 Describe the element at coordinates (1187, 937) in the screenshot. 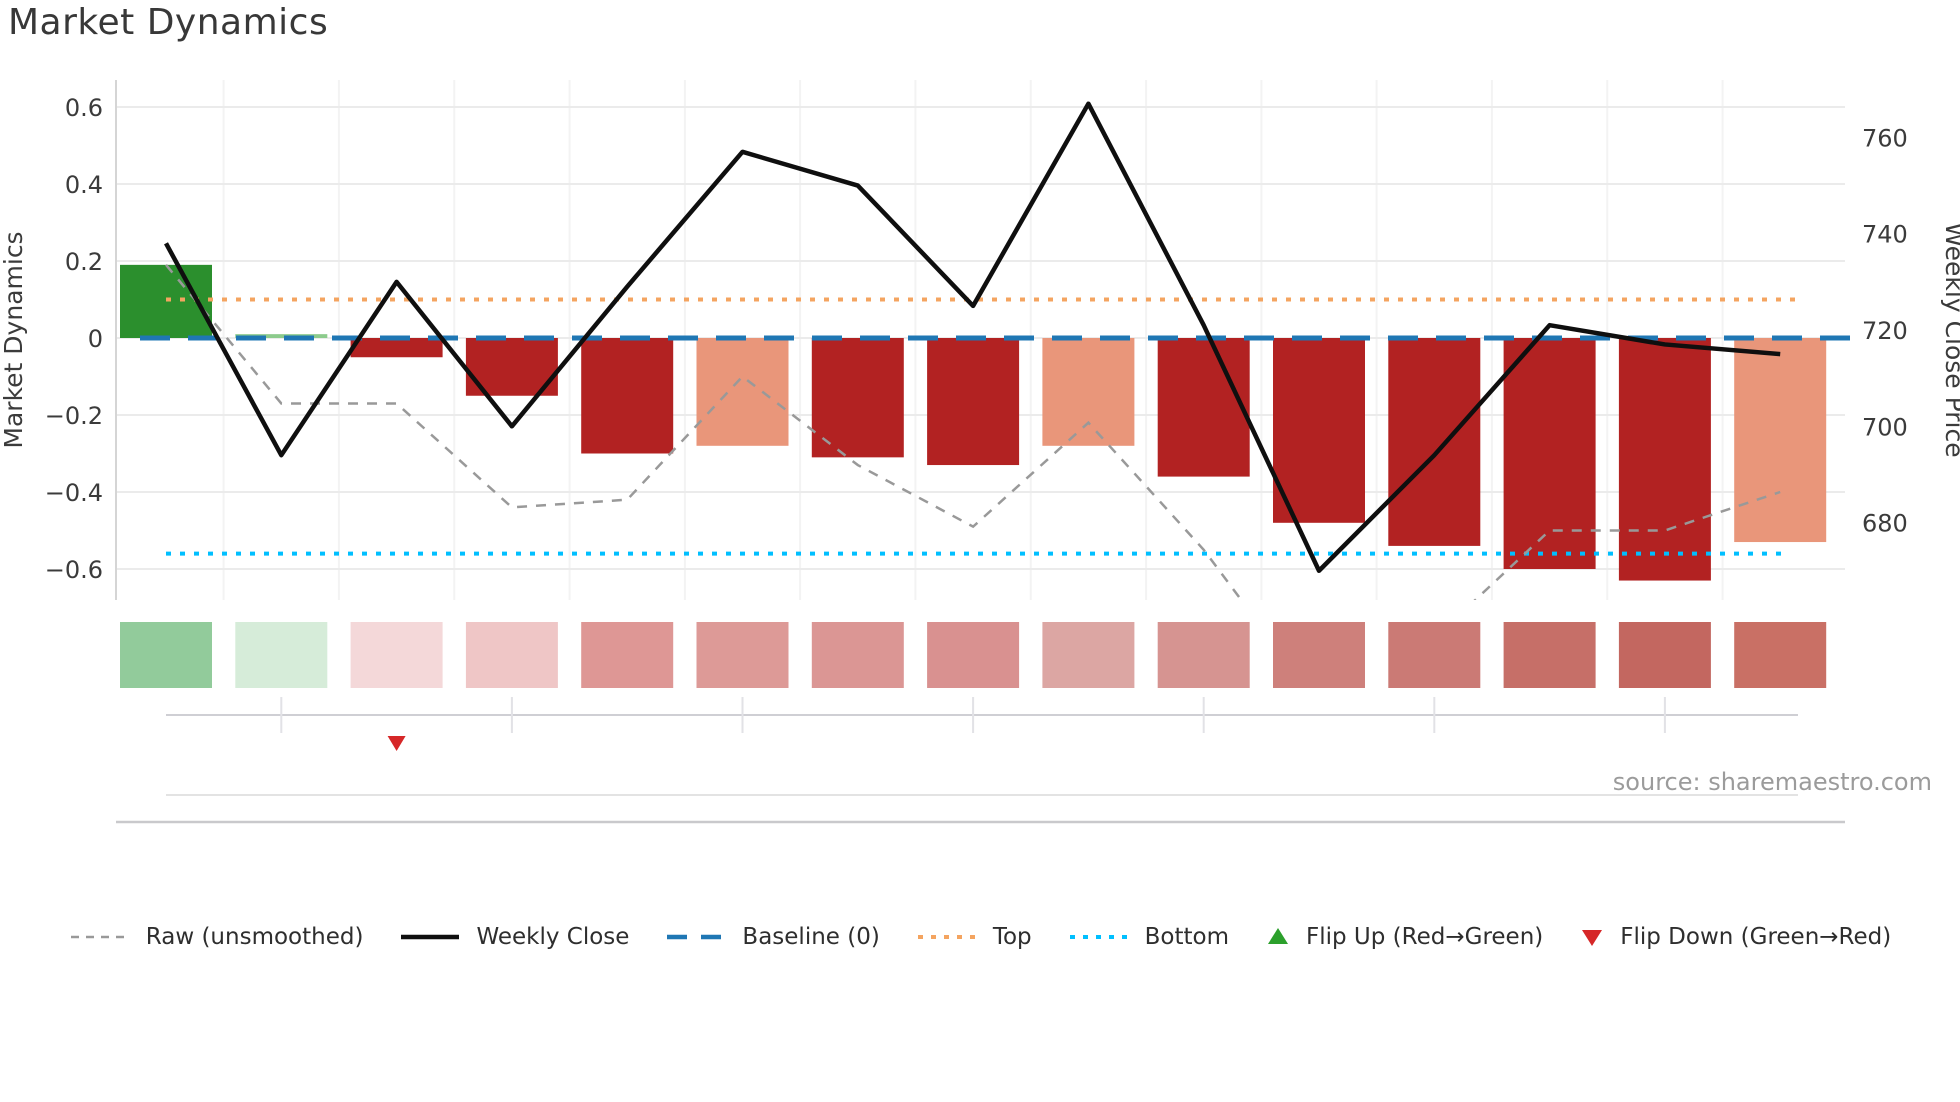

I see `legend-label-bottom: Bottom` at that location.